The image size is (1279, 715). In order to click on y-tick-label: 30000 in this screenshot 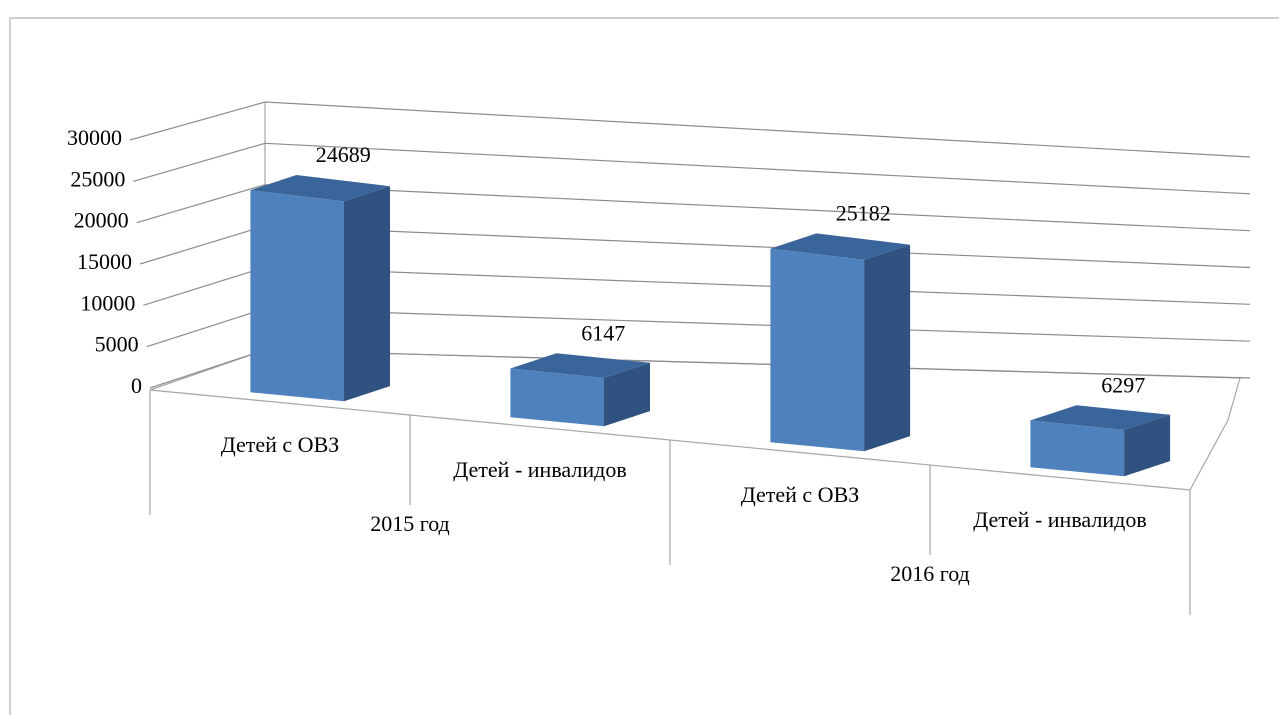, I will do `click(94, 137)`.